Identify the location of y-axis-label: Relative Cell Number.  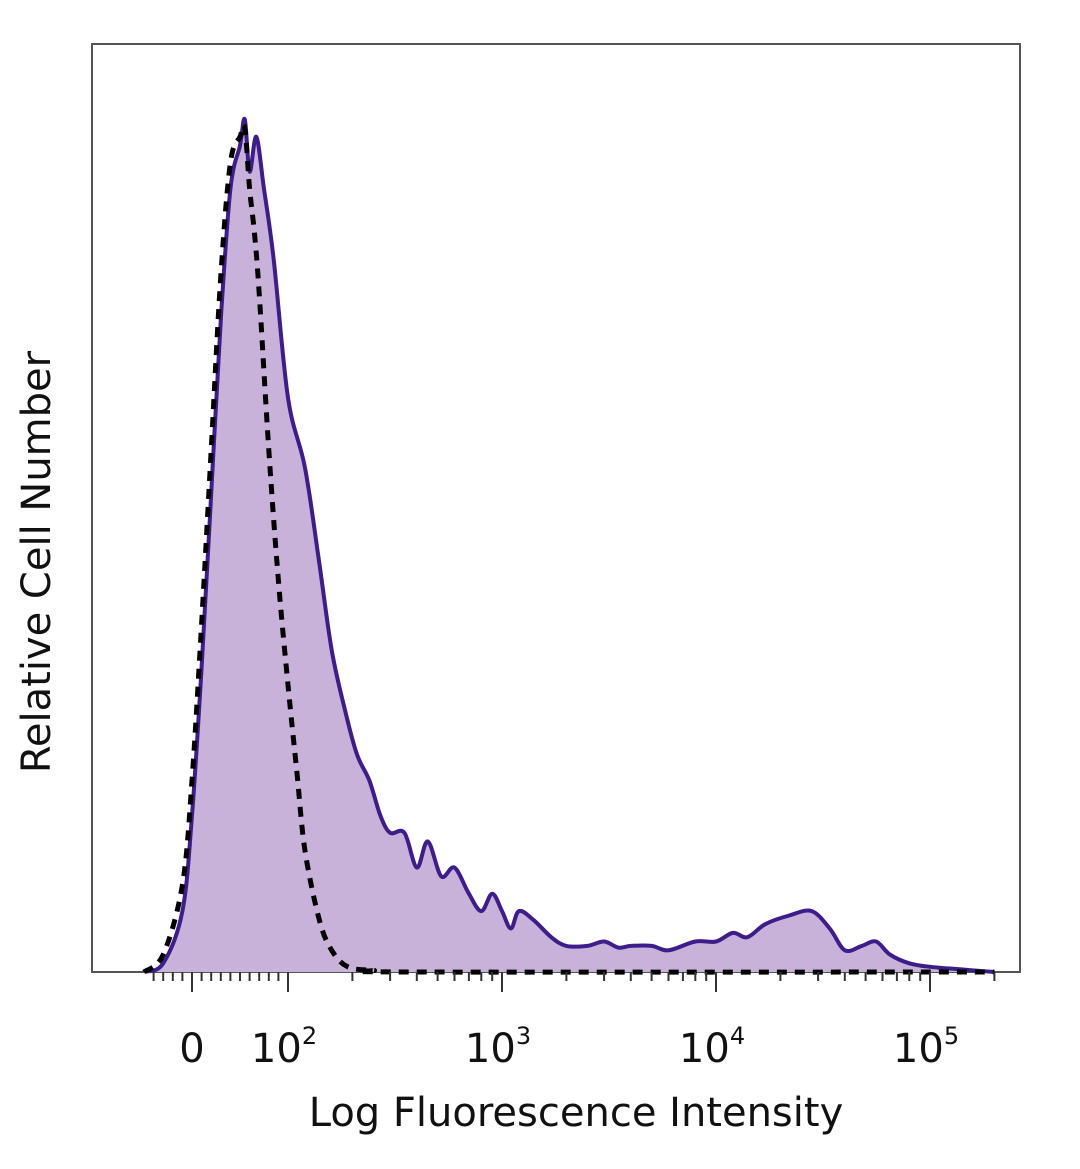
(37, 561).